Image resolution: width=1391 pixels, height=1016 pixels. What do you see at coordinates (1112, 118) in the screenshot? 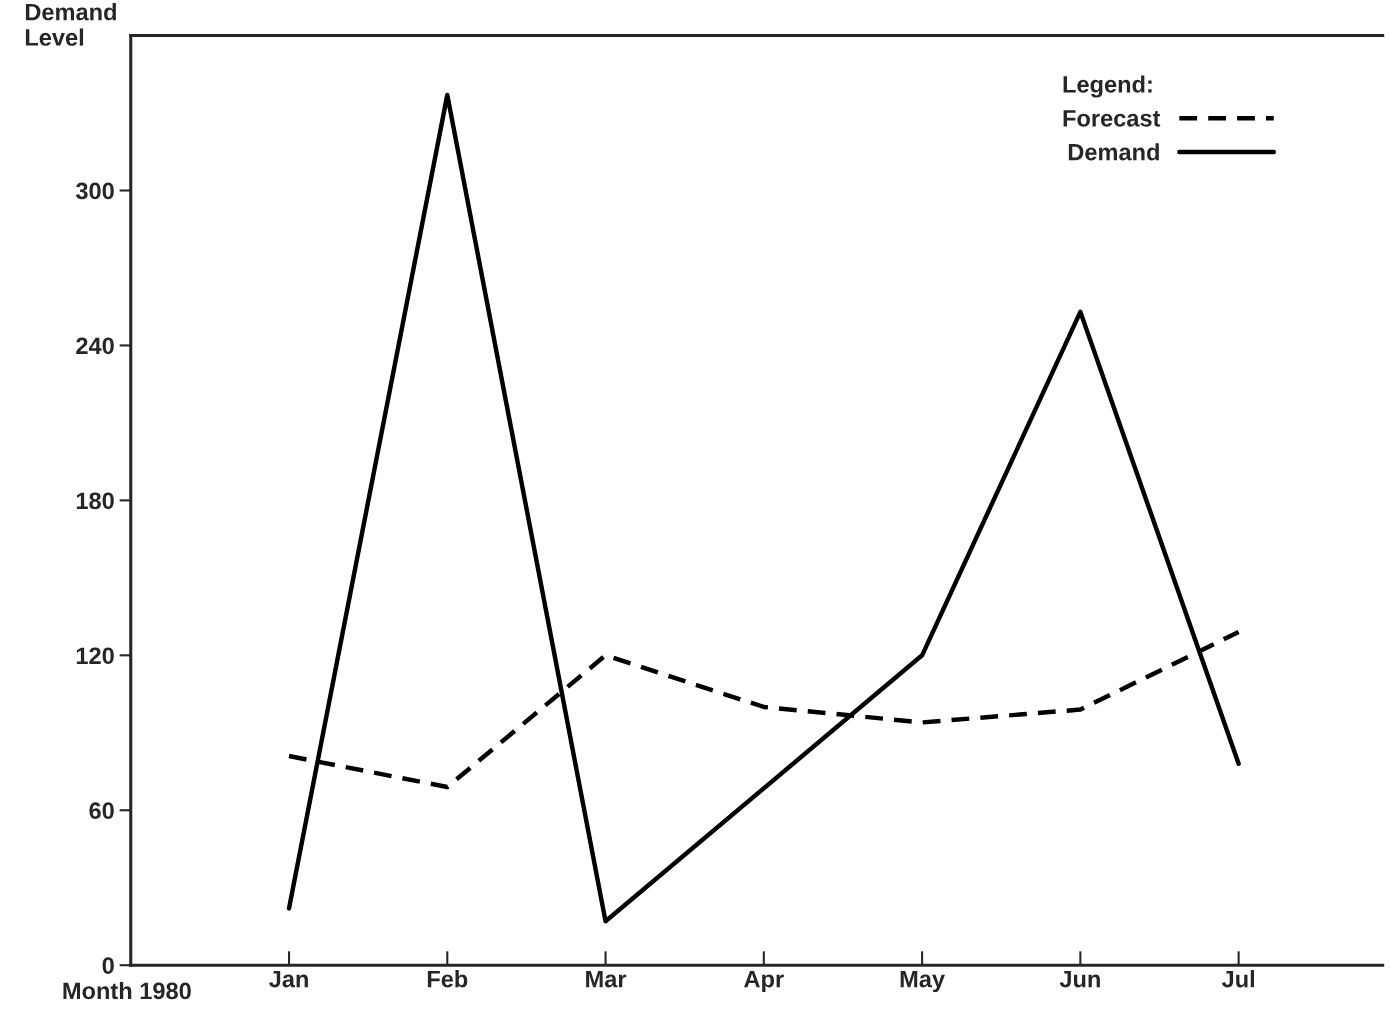
I see `legend-label: Forecast` at bounding box center [1112, 118].